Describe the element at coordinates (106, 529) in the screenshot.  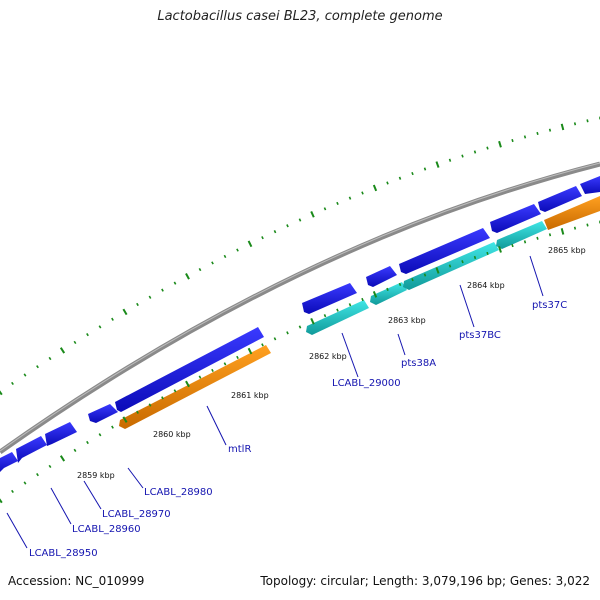
I see `gene-label-LCABL_28960: LCABL_28960` at that location.